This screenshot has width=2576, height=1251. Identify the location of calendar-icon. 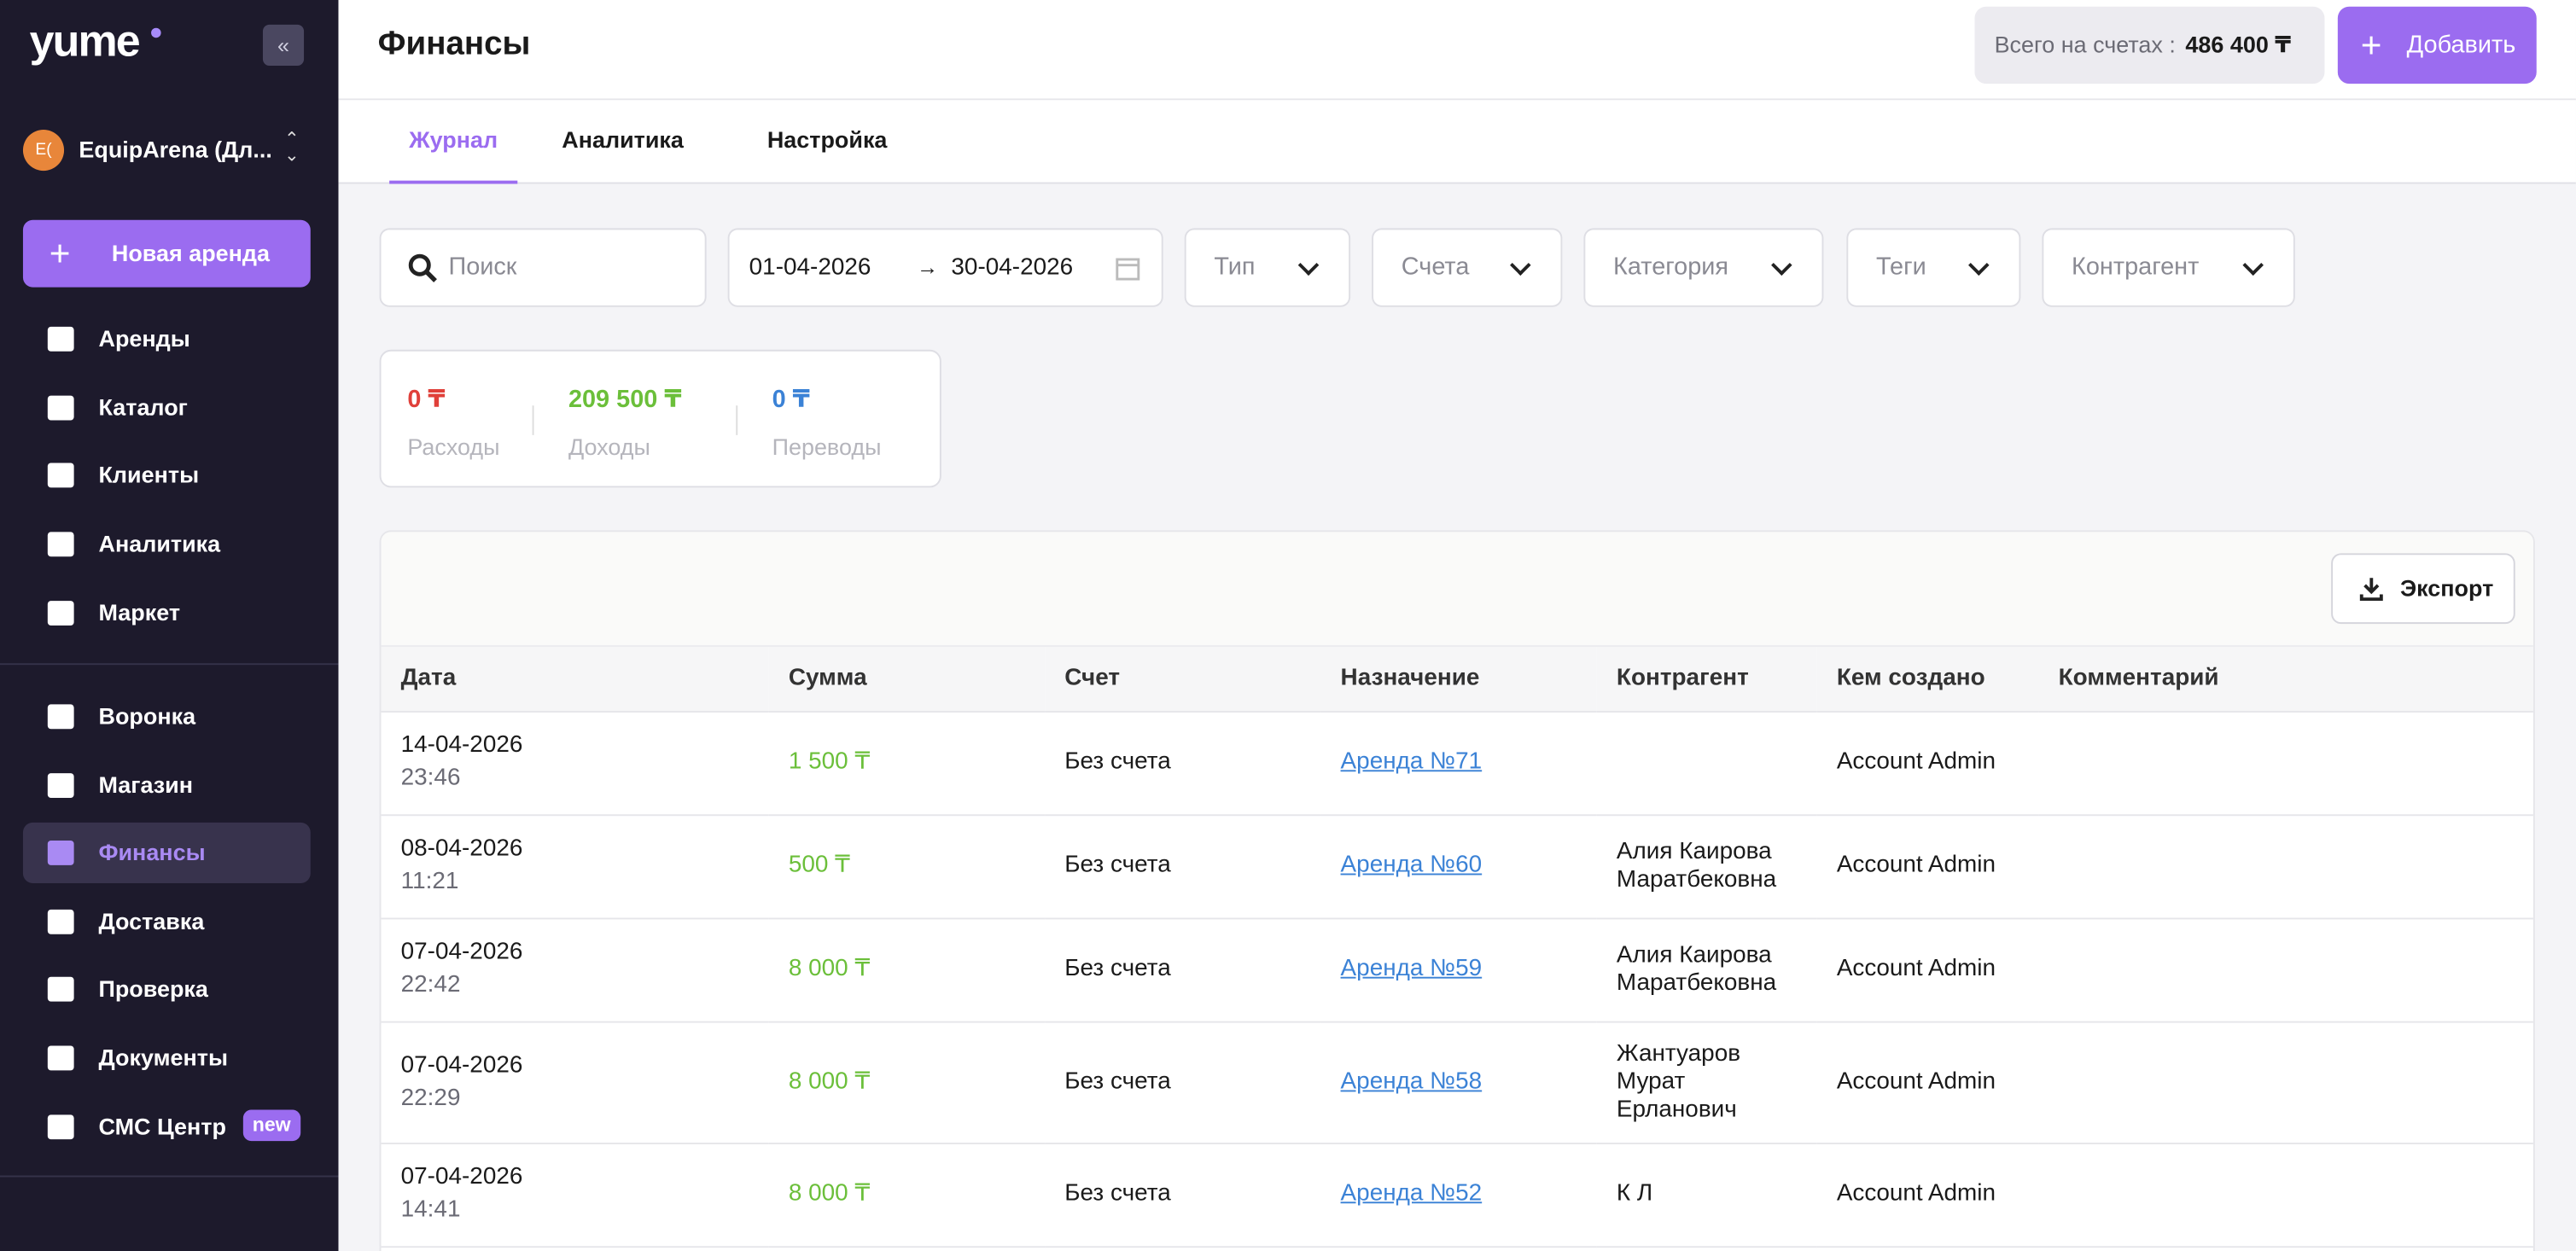
(1128, 269).